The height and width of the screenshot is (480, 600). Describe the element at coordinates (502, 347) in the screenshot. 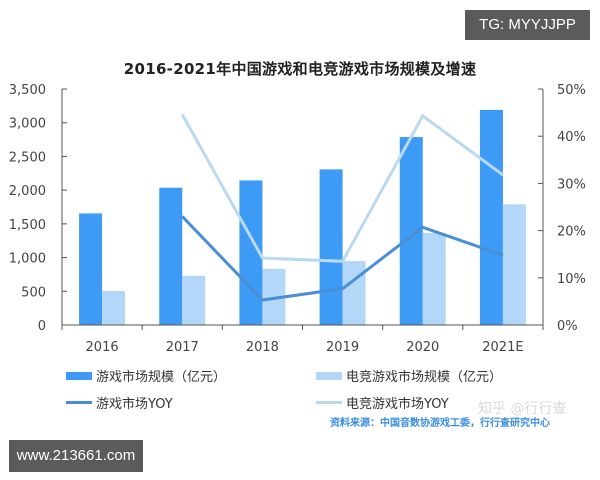

I see `x-tick-label: 2021E` at that location.